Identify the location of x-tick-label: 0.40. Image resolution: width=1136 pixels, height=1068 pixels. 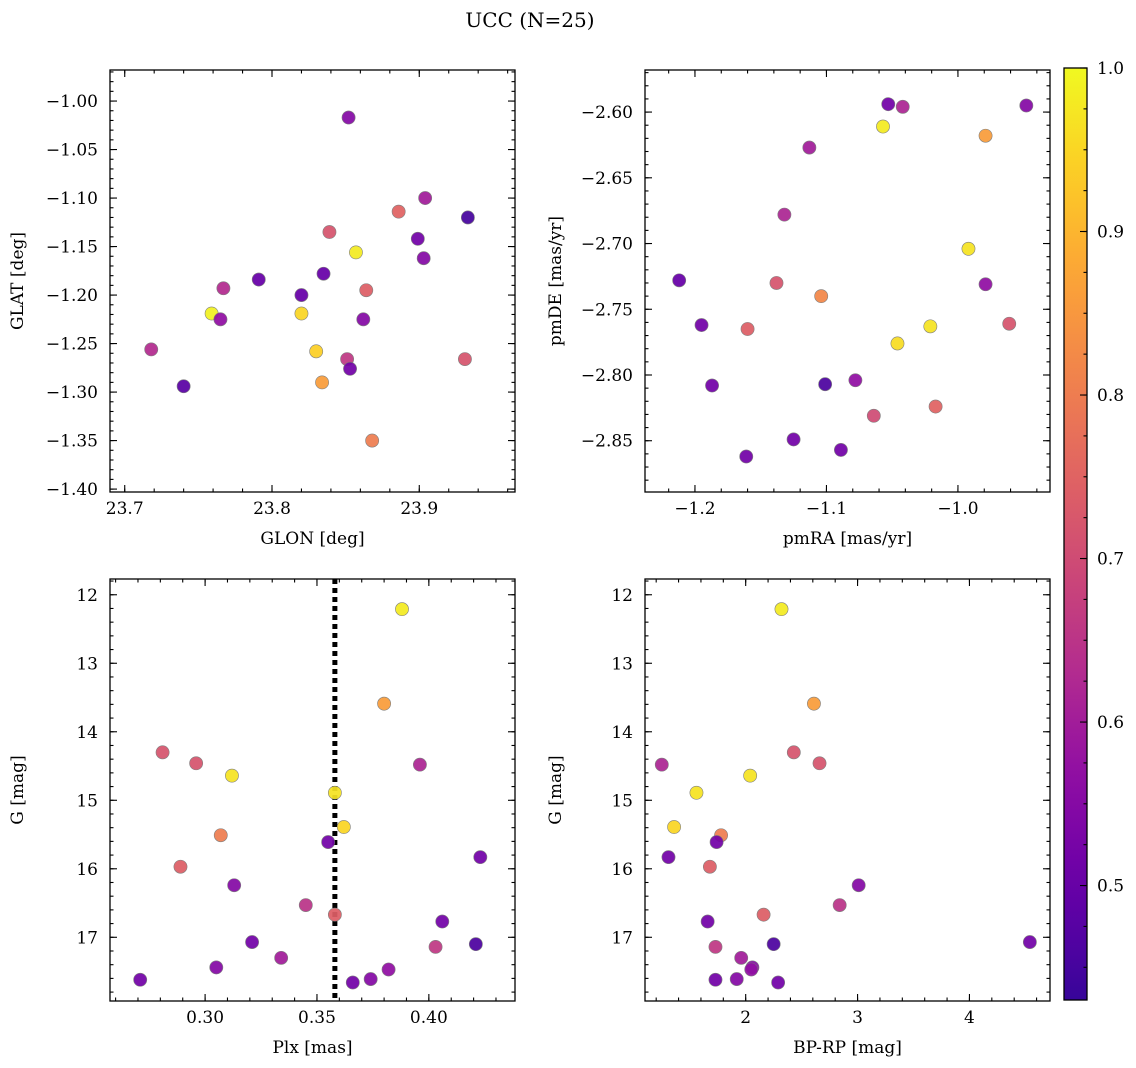
(429, 1018).